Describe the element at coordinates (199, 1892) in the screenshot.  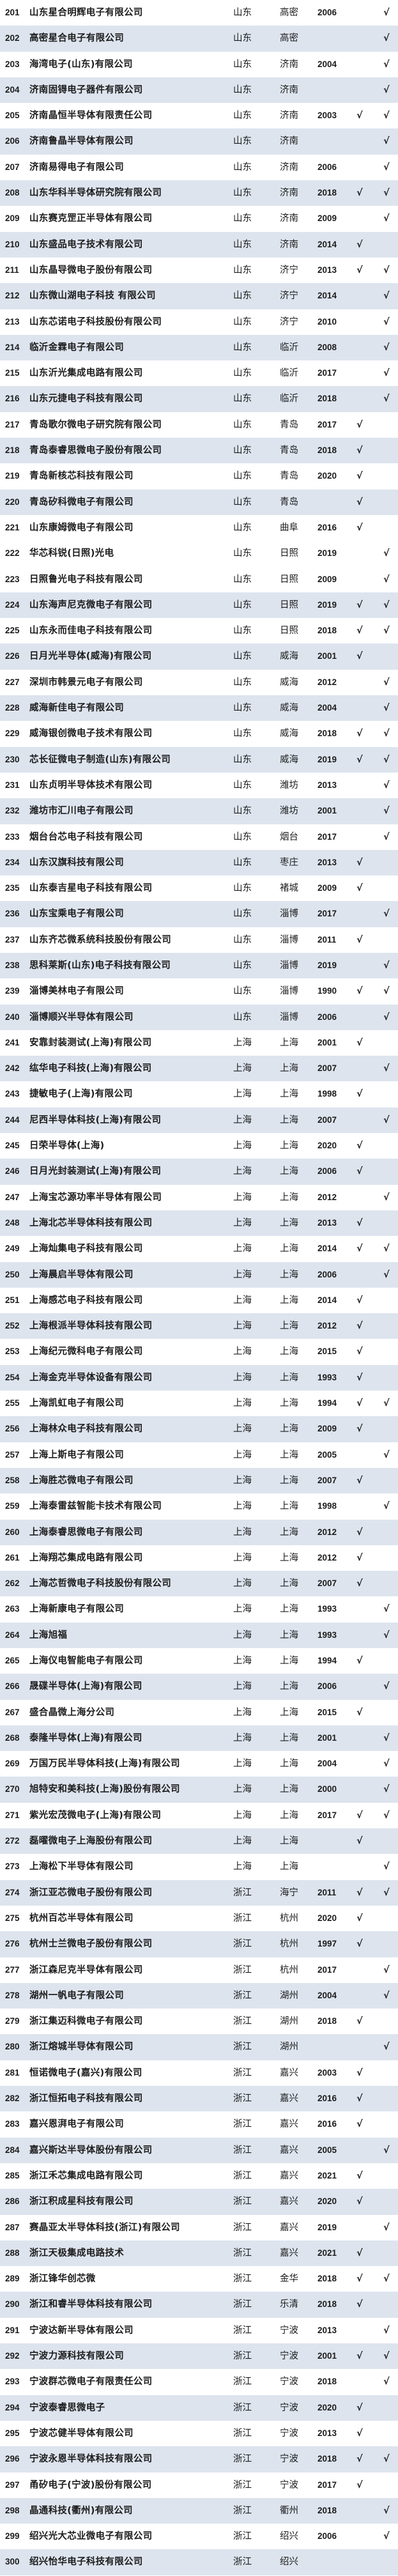
I see `table-row: 274 浙江亚芯微电子股份有限公司 浙江 海宁 2011 √ √` at that location.